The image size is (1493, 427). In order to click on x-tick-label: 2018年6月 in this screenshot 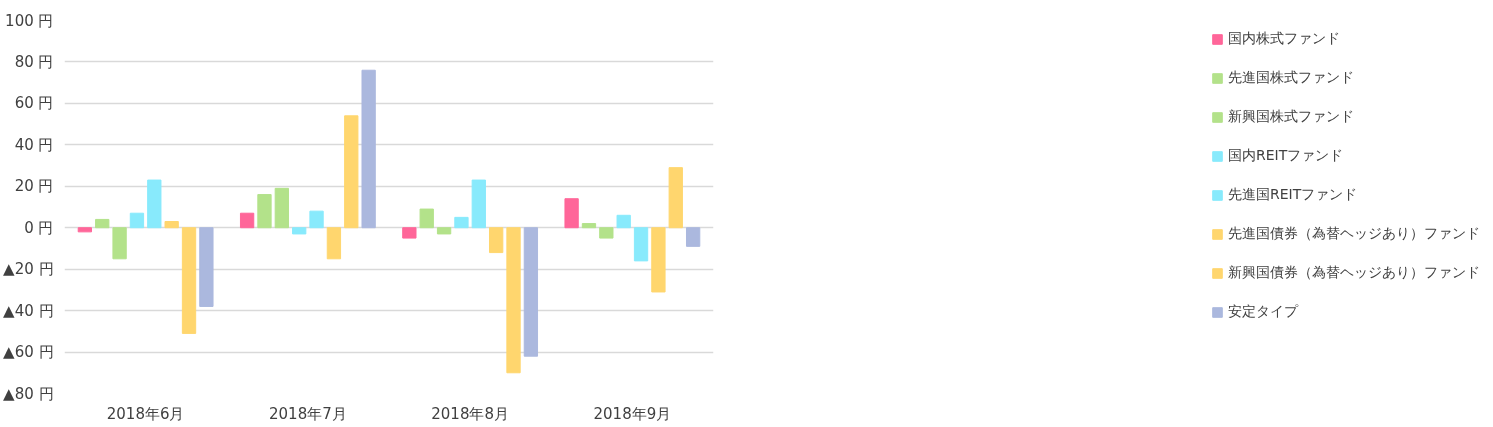, I will do `click(145, 413)`.